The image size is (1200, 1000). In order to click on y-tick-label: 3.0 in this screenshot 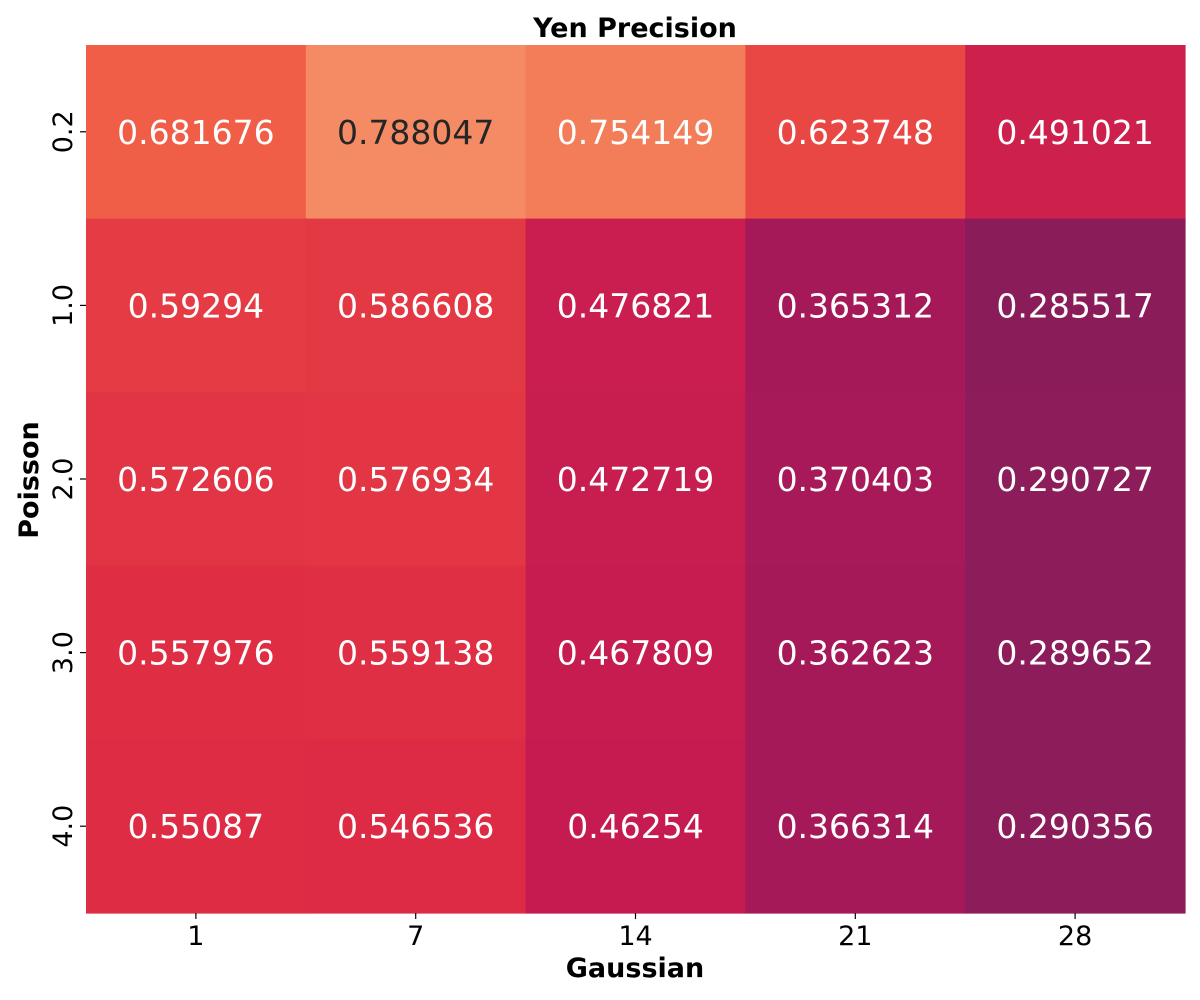, I will do `click(63, 652)`.